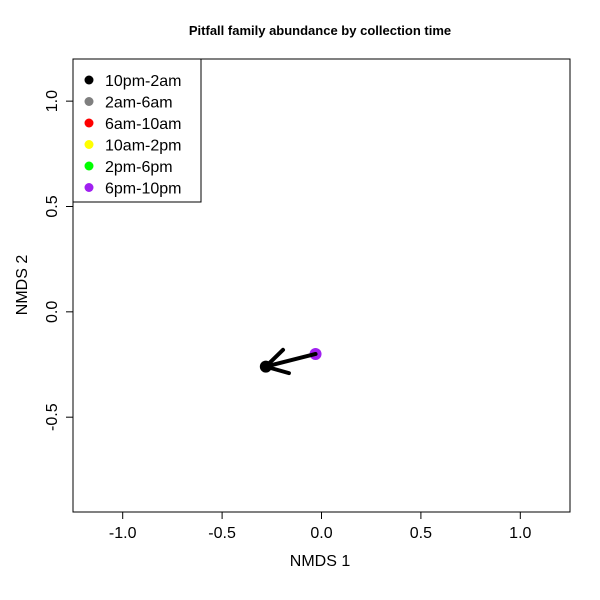  I want to click on x-axis-label: NMDS 1, so click(320, 561).